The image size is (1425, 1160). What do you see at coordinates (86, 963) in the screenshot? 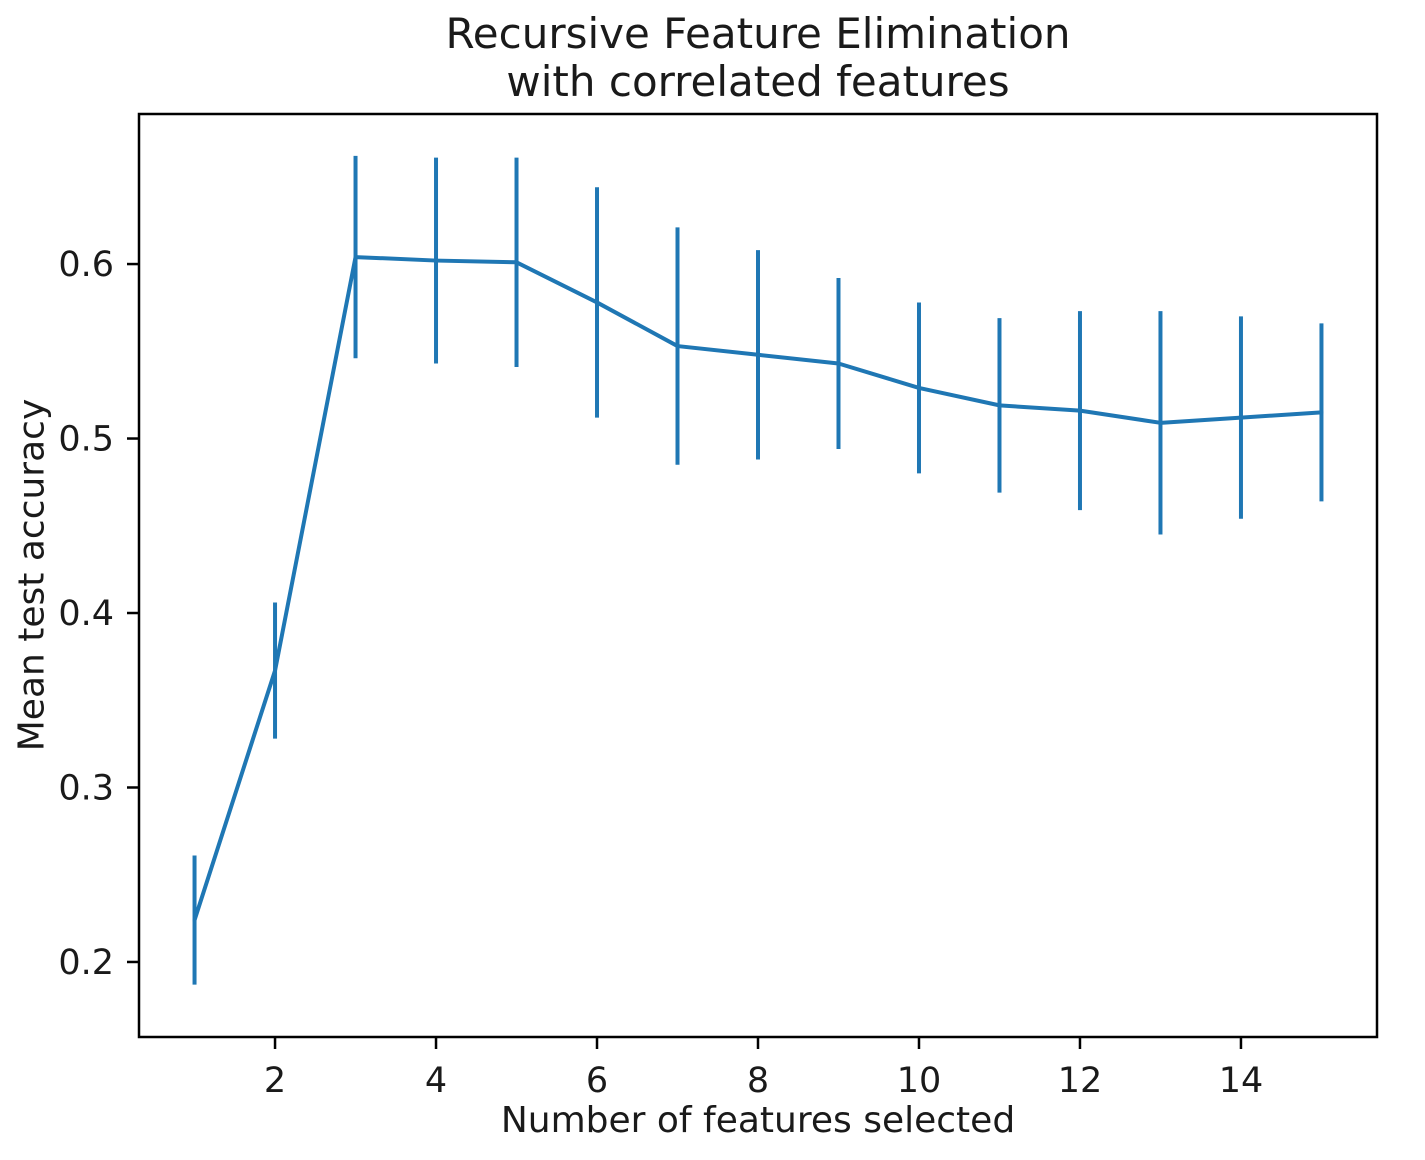
I see `y-tick-label: 0.2` at bounding box center [86, 963].